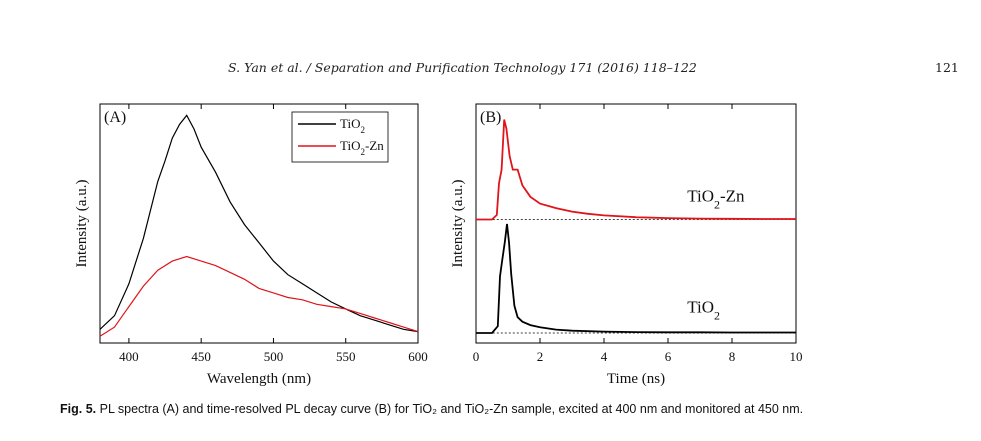  Describe the element at coordinates (604, 356) in the screenshot. I see `x-tick-label-b: 4` at that location.